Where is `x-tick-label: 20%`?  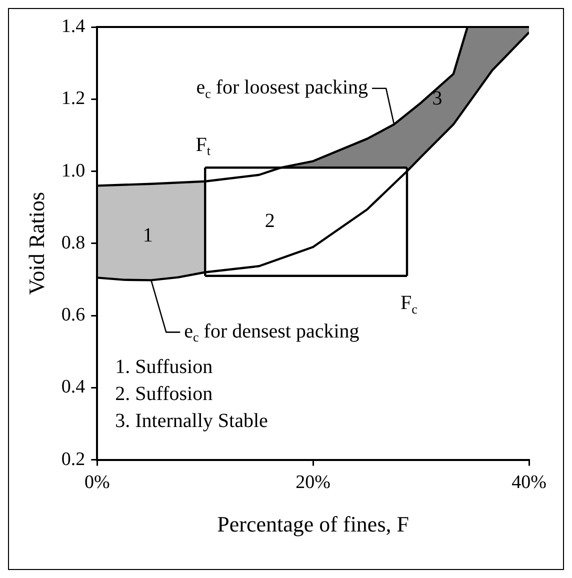
x-tick-label: 20% is located at coordinates (313, 483).